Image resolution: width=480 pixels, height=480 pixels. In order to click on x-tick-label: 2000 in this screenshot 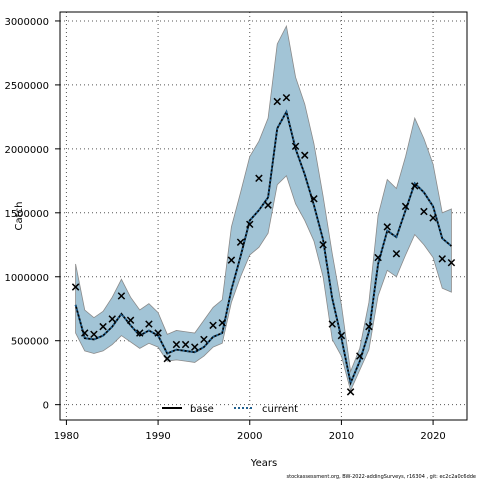, I will do `click(249, 436)`.